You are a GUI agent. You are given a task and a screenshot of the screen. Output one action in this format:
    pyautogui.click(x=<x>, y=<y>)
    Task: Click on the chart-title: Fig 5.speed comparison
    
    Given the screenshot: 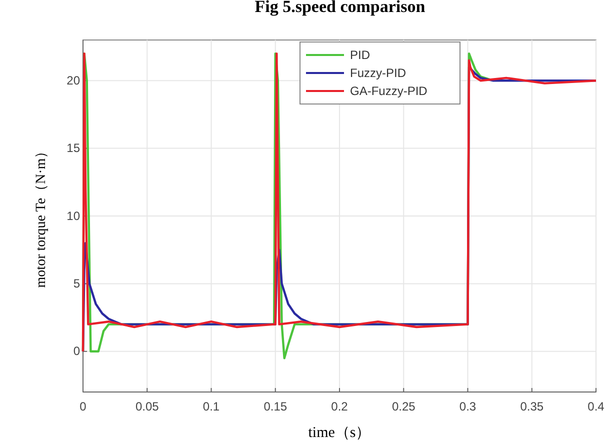 What is the action you would take?
    pyautogui.click(x=340, y=8)
    